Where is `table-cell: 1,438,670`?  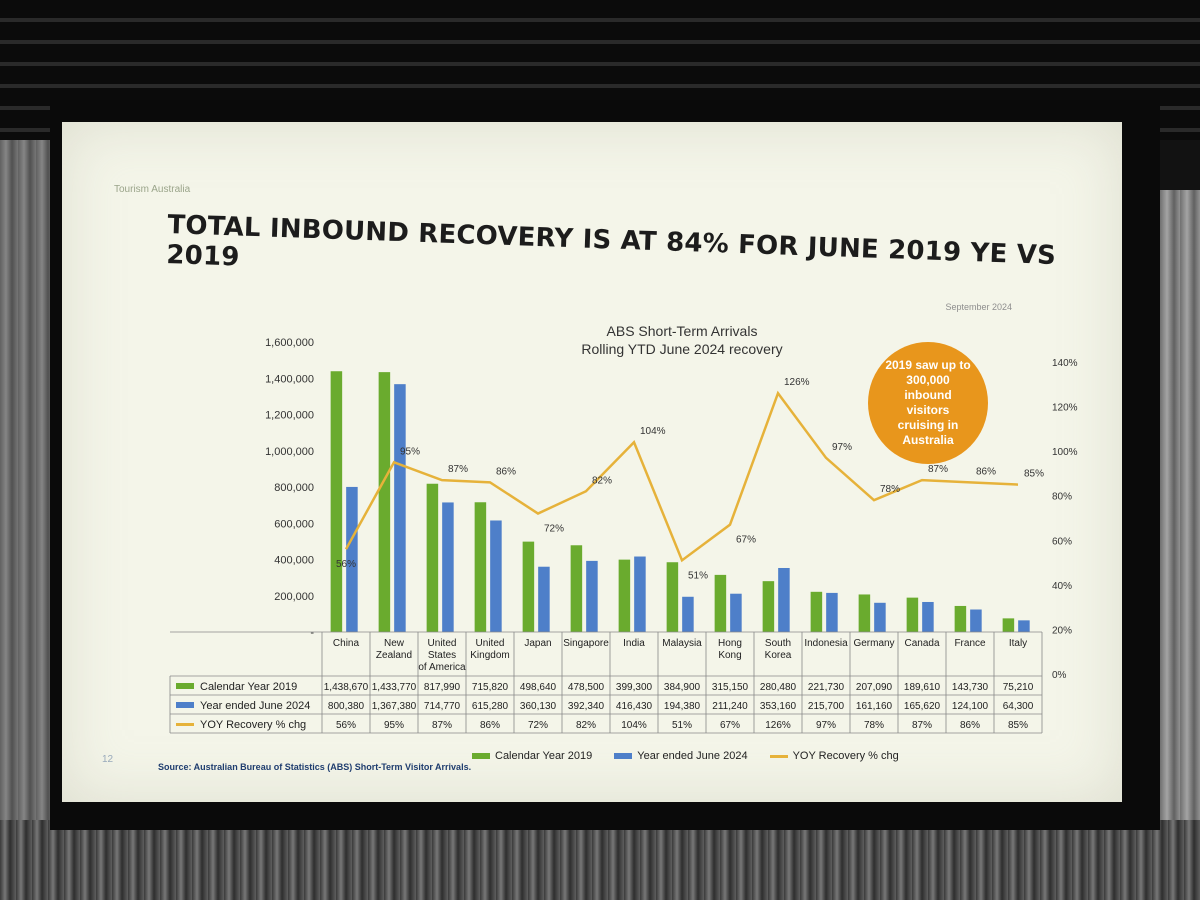 table-cell: 1,438,670 is located at coordinates (346, 687).